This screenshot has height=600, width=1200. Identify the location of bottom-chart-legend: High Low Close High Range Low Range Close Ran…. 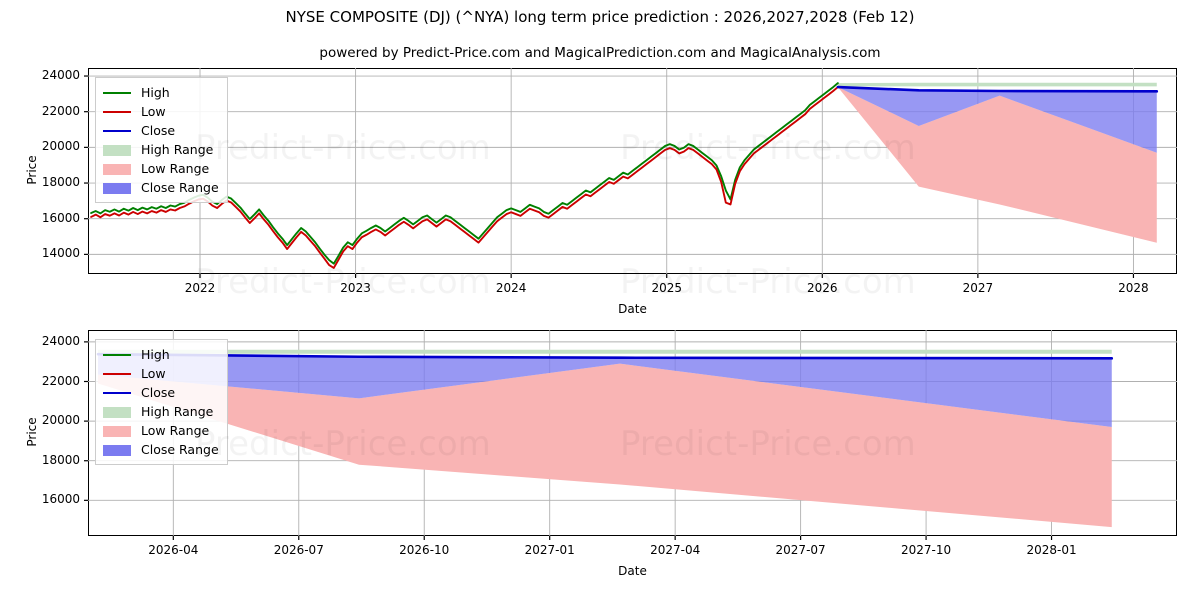
(161, 402).